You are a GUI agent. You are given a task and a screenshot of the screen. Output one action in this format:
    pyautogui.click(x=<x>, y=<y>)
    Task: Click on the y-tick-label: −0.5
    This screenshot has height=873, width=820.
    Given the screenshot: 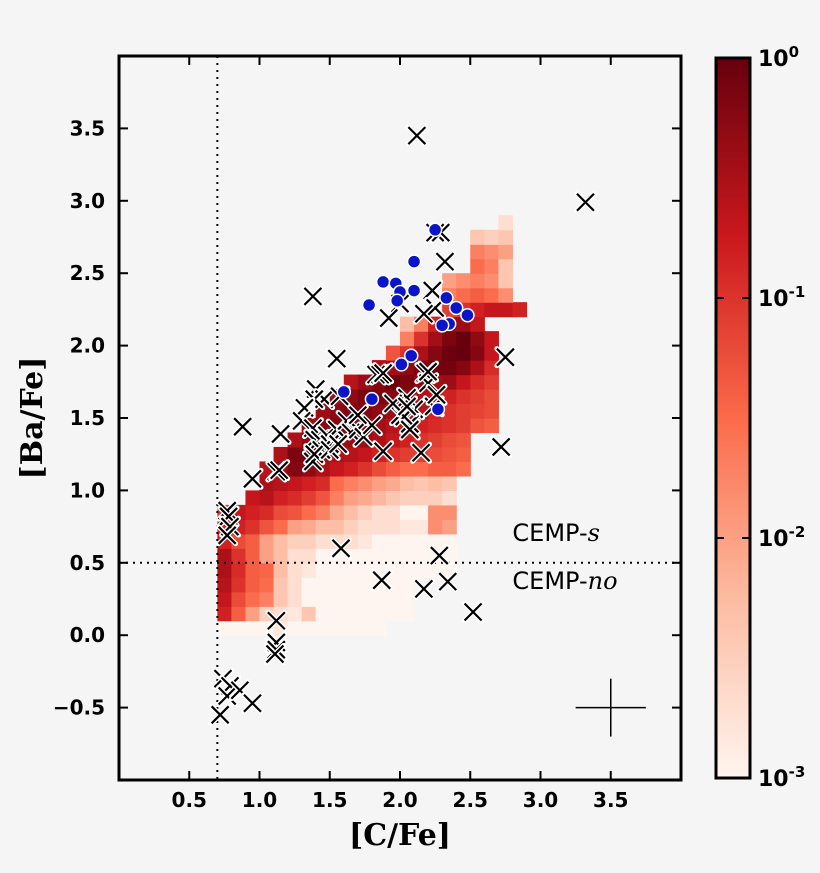 What is the action you would take?
    pyautogui.click(x=79, y=708)
    